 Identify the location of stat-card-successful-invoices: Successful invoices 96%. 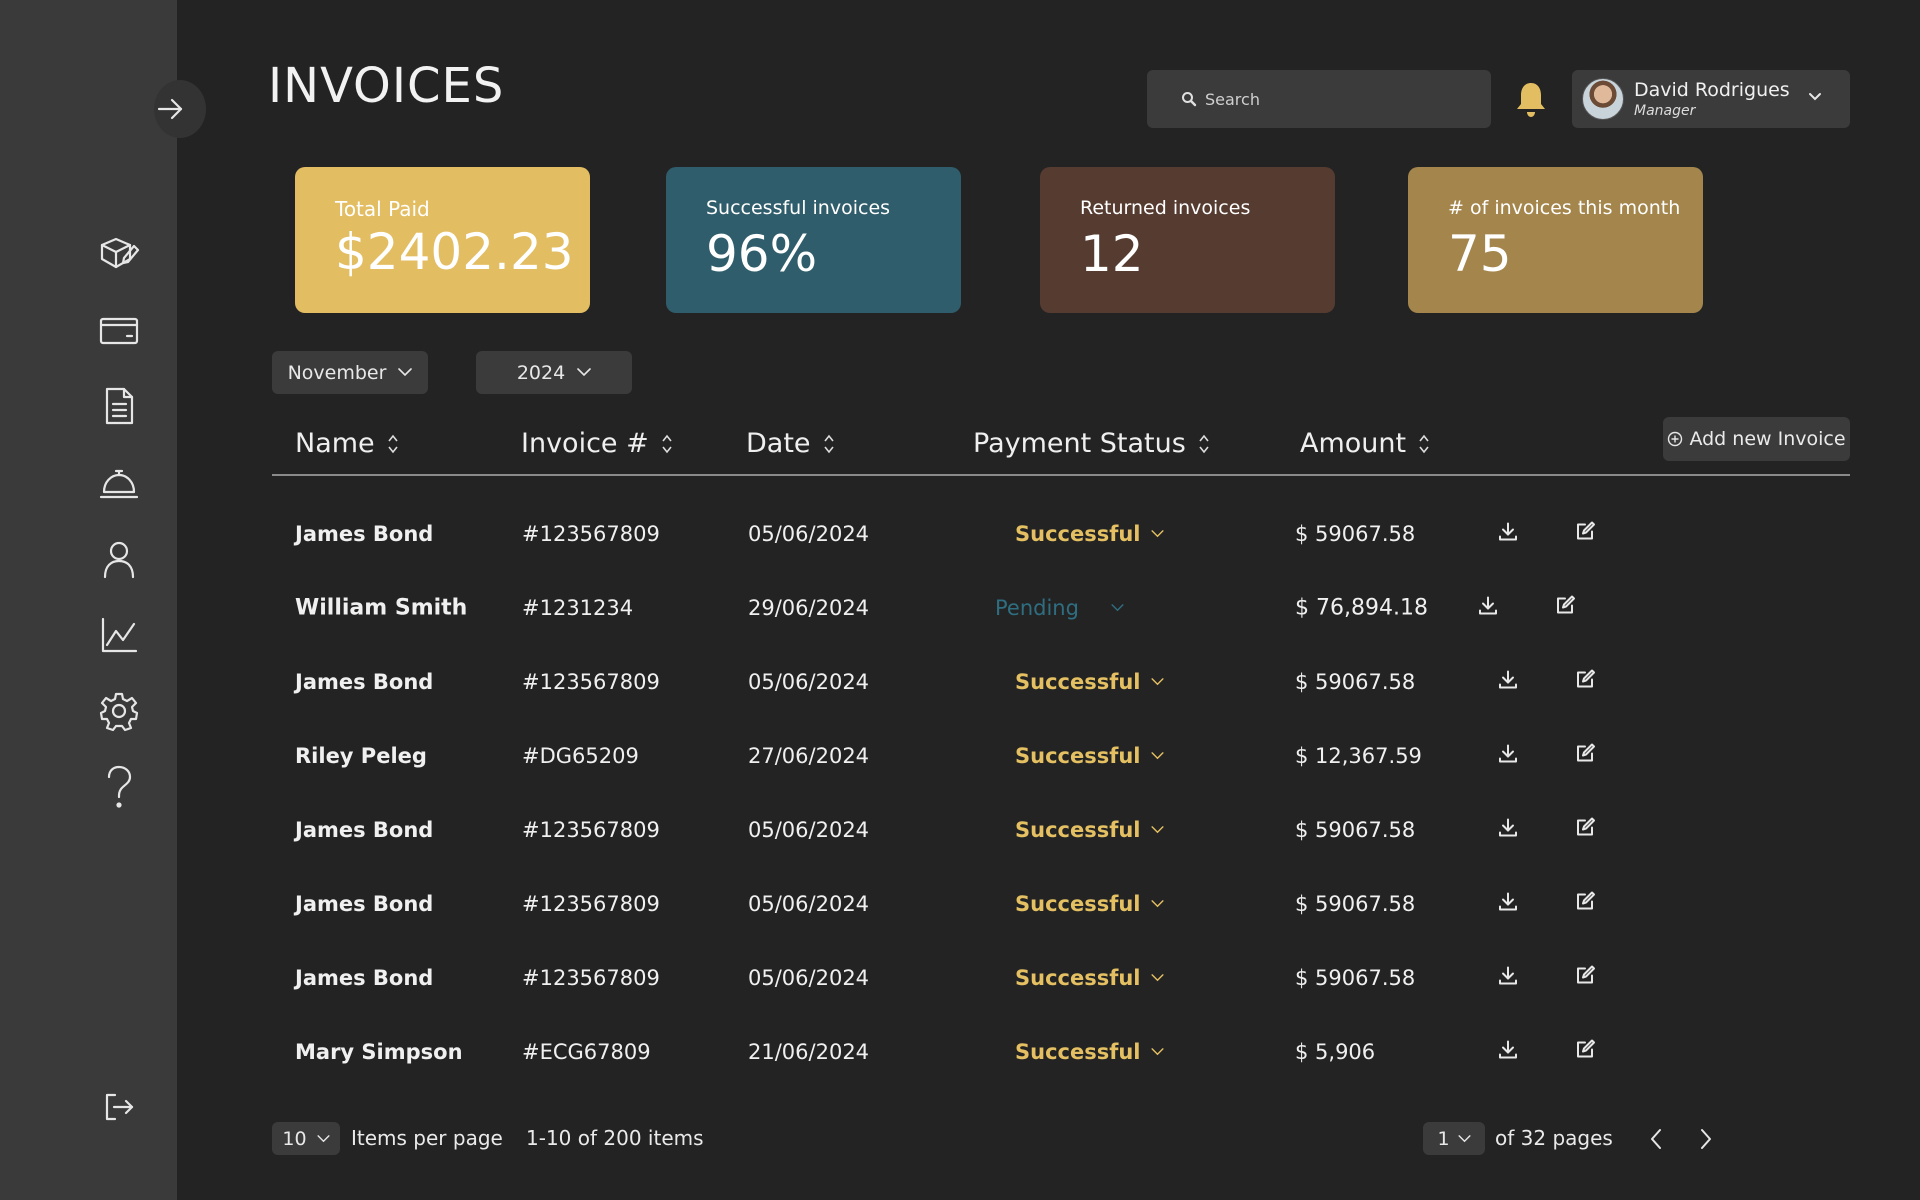
(813, 240).